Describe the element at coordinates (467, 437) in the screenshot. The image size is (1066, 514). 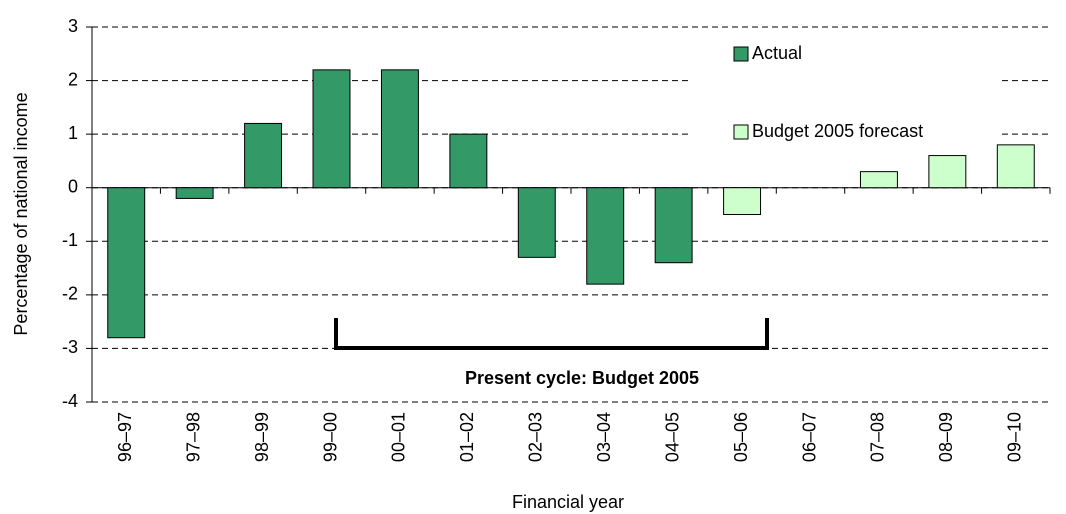
I see `x-tick-label: 01–02` at that location.